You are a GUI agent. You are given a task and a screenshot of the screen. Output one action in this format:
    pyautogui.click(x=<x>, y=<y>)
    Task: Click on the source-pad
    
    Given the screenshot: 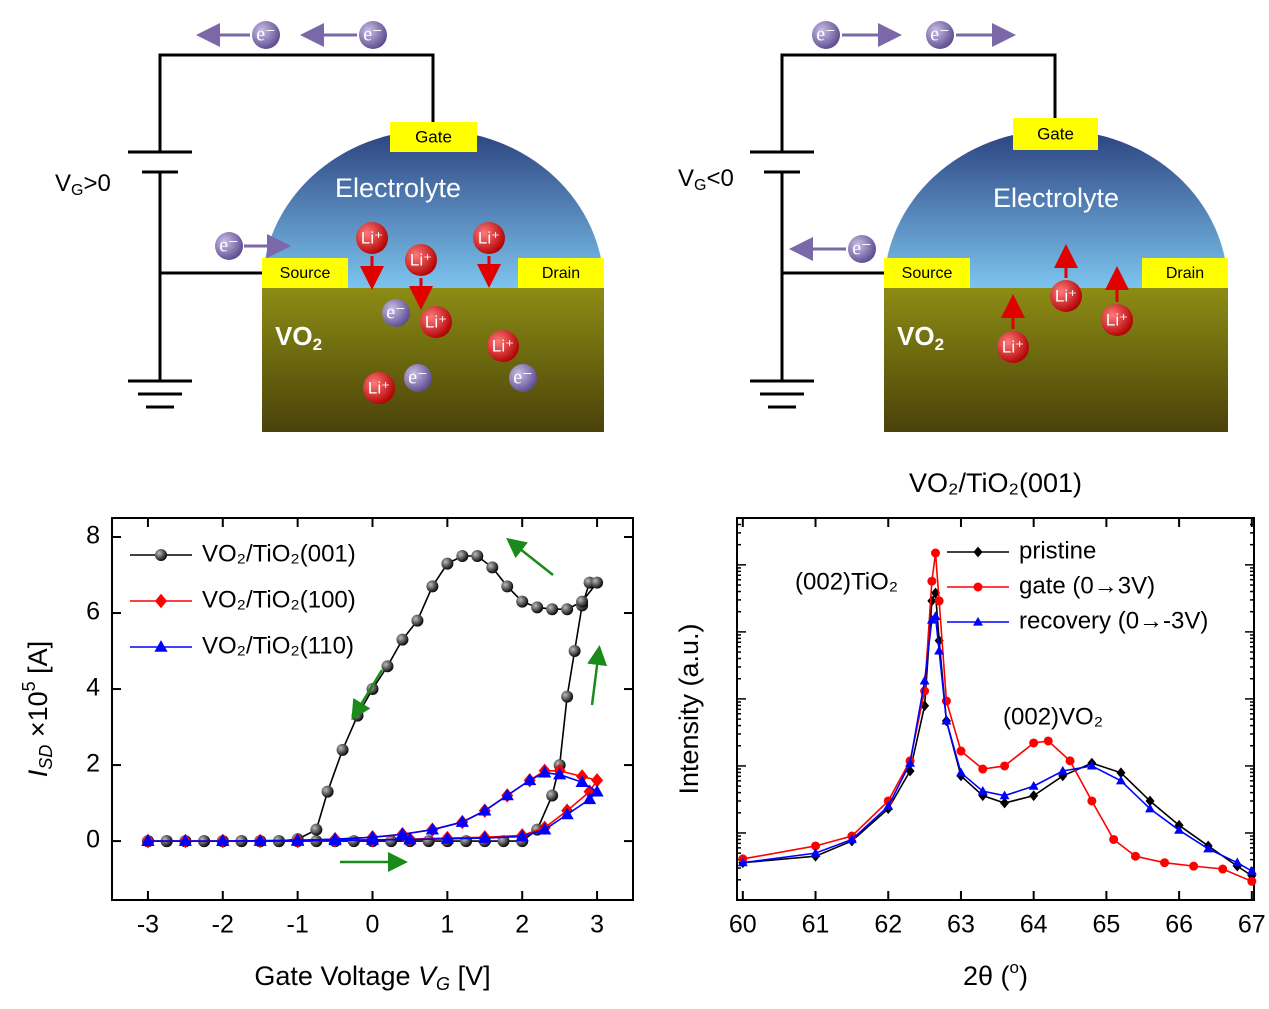 What is the action you would take?
    pyautogui.click(x=305, y=273)
    